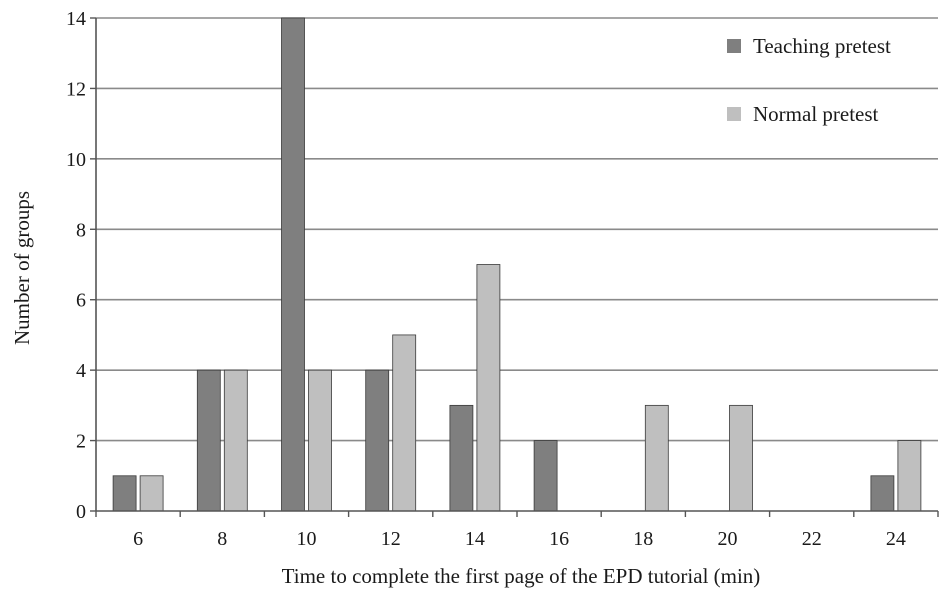 Image resolution: width=949 pixels, height=591 pixels. I want to click on x-tick-label: 18, so click(643, 539).